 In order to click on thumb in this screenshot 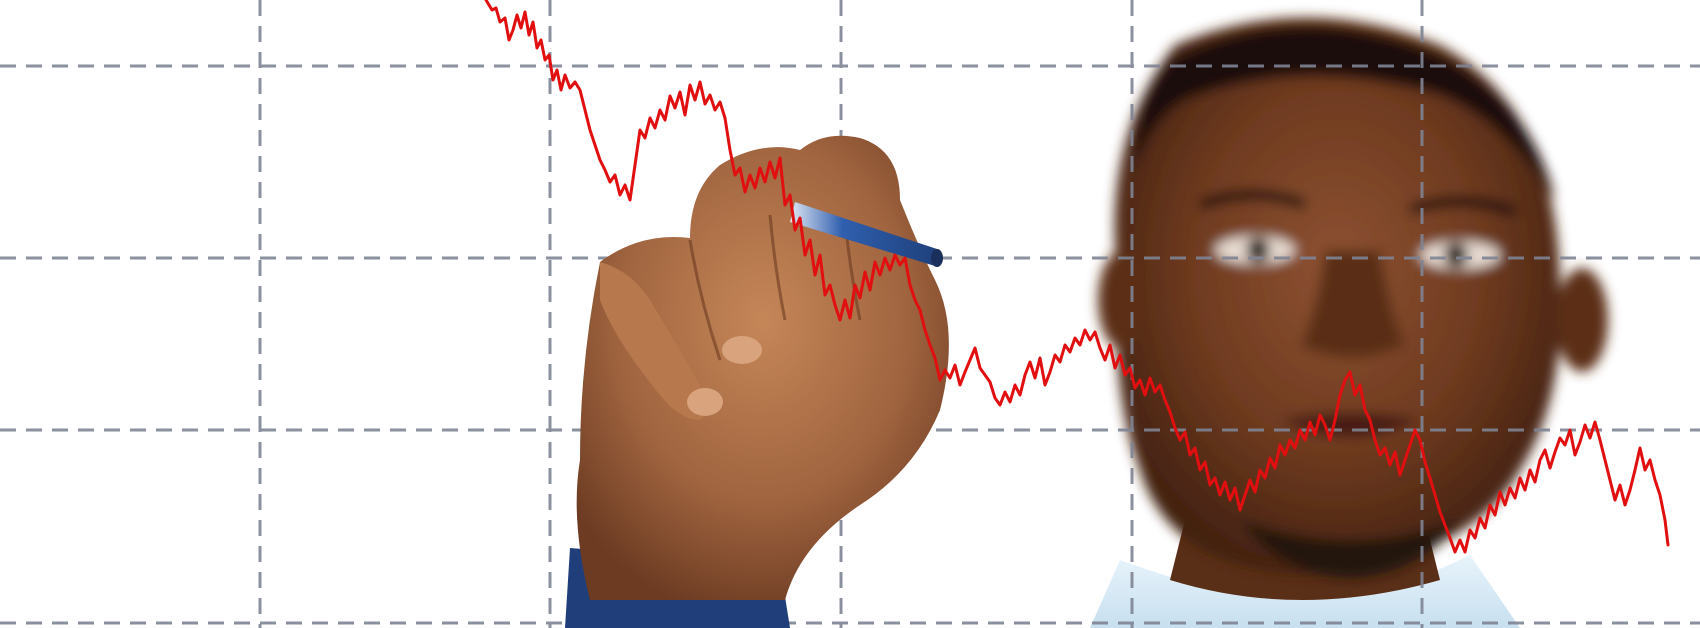, I will do `click(654, 341)`.